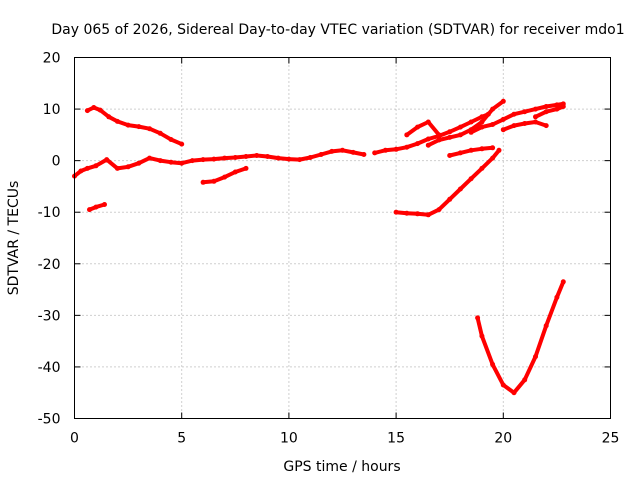  What do you see at coordinates (49, 213) in the screenshot?
I see `y-tick-label: -10` at bounding box center [49, 213].